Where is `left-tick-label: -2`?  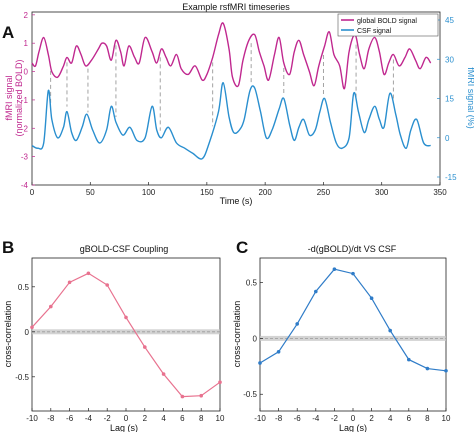
left-tick-label: -2 is located at coordinates (25, 128).